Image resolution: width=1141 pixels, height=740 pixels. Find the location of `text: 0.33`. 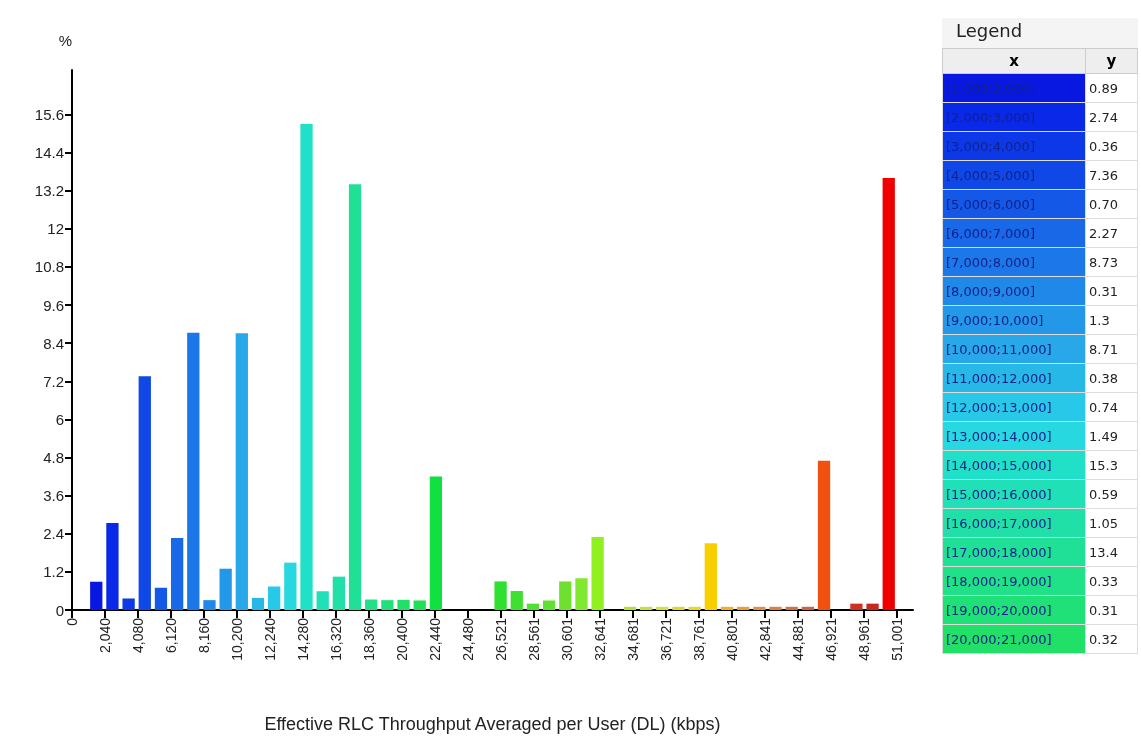

text: 0.33 is located at coordinates (1103, 581).